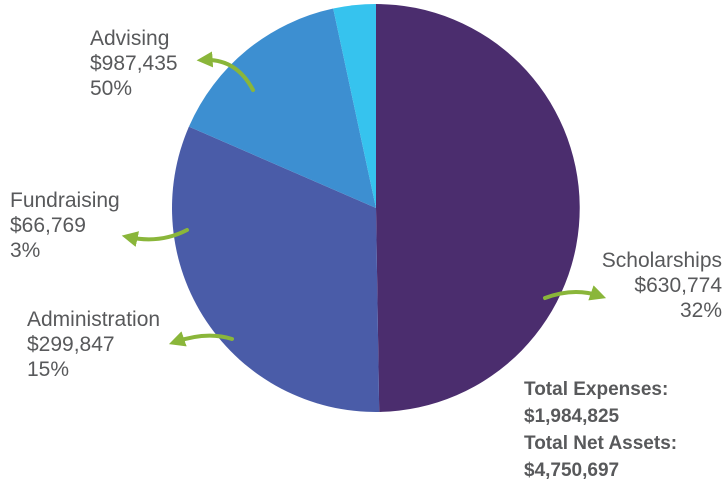 Image resolution: width=726 pixels, height=490 pixels. I want to click on total-net-assets-label: Total Net Assets:, so click(601, 443).